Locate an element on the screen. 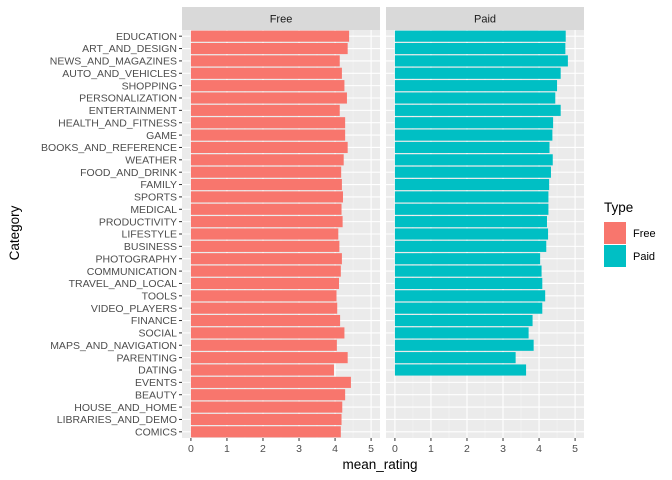 This screenshot has width=672, height=480. x-tick-label: 3 is located at coordinates (503, 449).